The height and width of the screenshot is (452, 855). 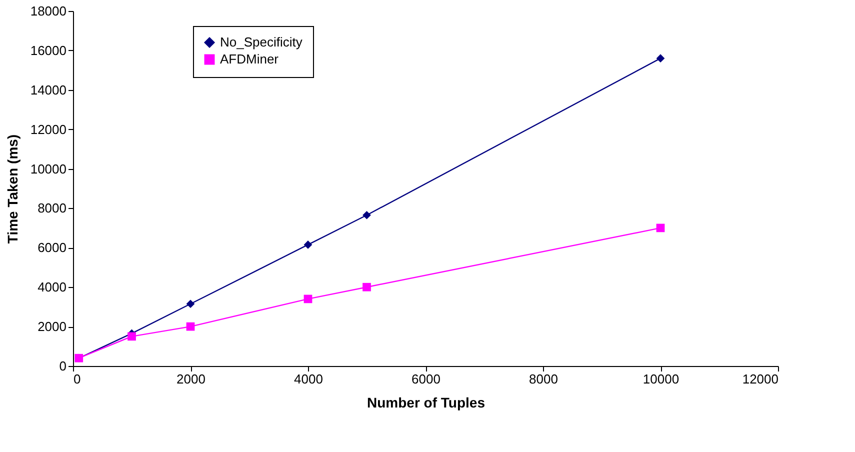 What do you see at coordinates (191, 379) in the screenshot?
I see `x-tick-label: 2000` at bounding box center [191, 379].